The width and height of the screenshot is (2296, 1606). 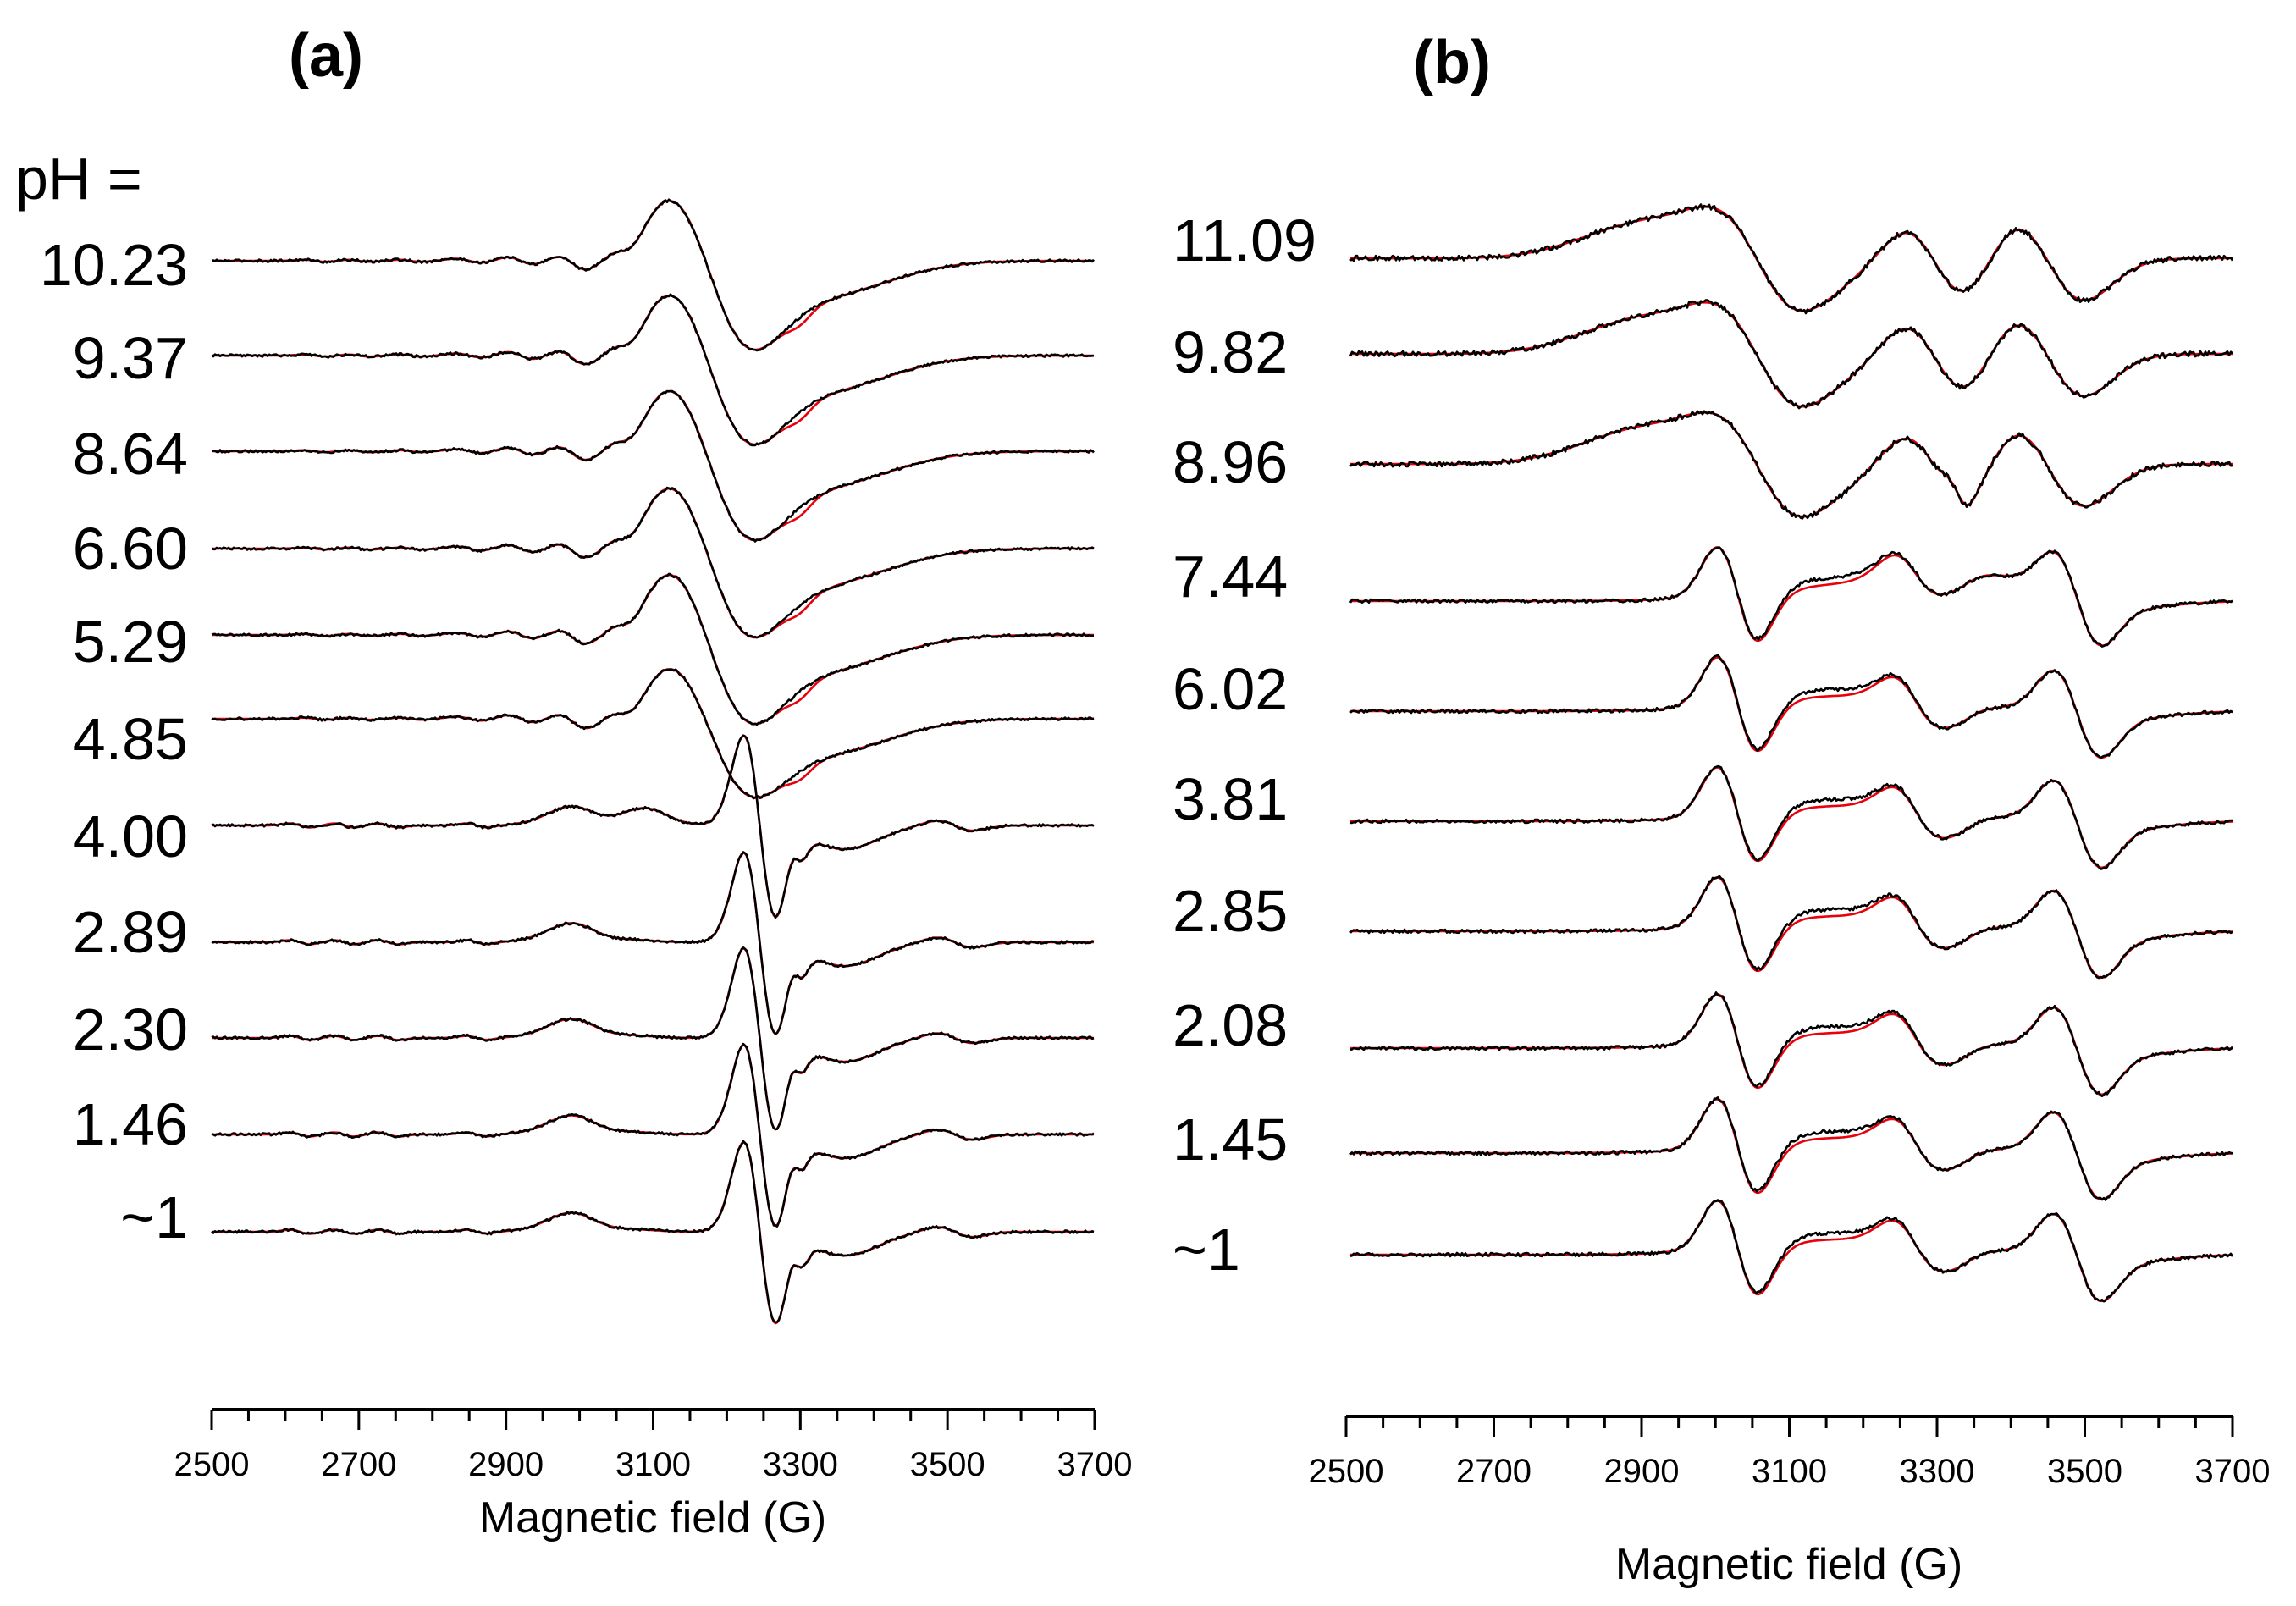 I want to click on simulated-trace-ph-6.60, so click(x=653, y=563).